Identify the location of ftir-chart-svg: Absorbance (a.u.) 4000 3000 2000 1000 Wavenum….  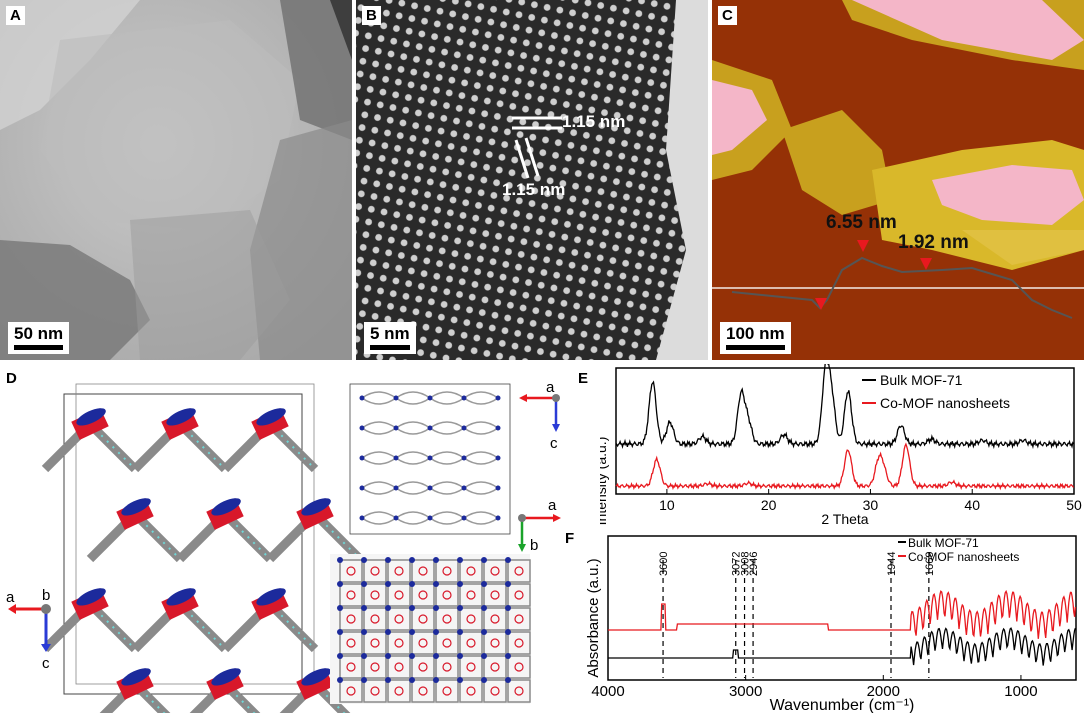
(831, 624).